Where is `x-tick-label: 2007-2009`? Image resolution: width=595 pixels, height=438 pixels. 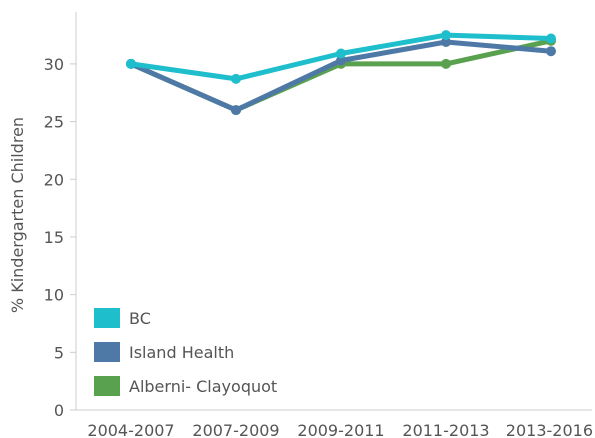 x-tick-label: 2007-2009 is located at coordinates (235, 429).